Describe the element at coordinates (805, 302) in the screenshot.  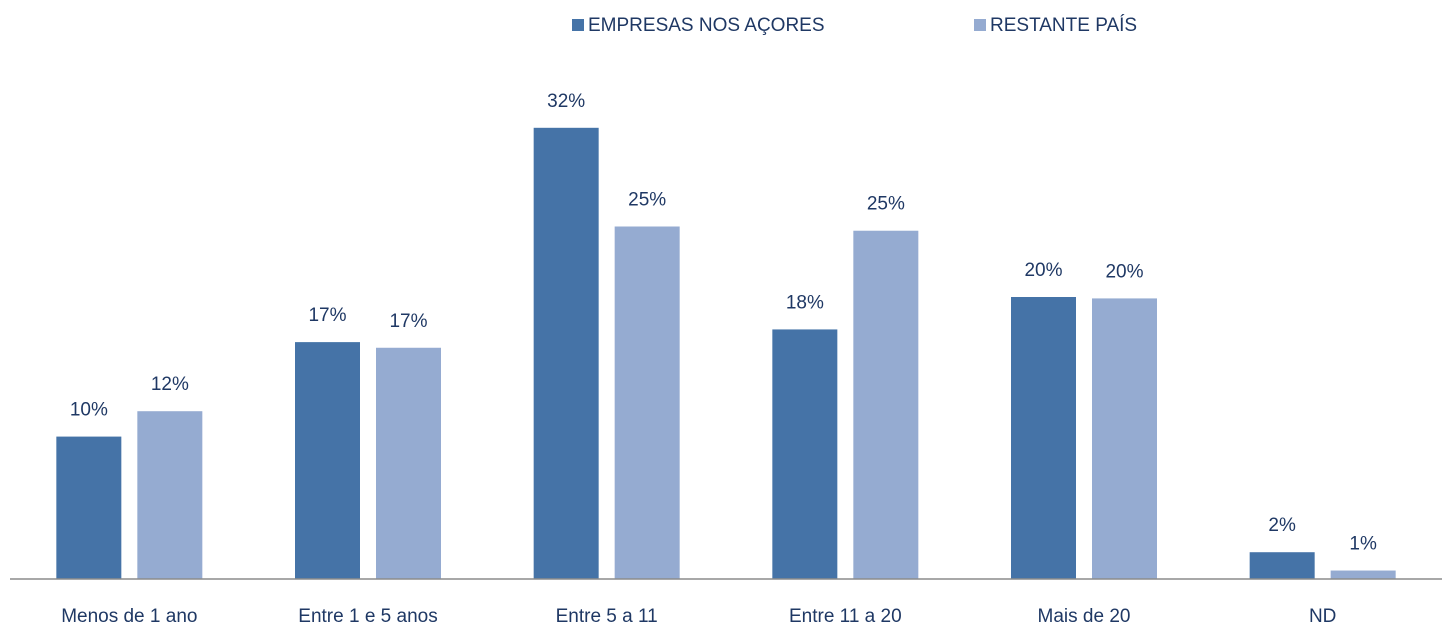
I see `data-label: 18%` at that location.